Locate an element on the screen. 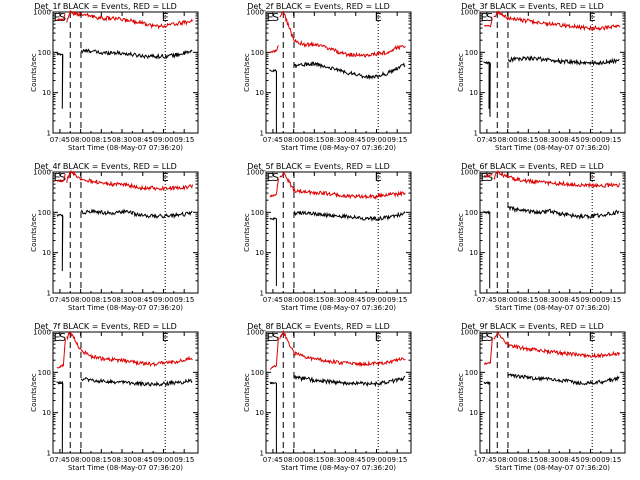 The image size is (640, 480). panel-title: Det_1f BLACK = Events, RED = LLD is located at coordinates (105, 6).